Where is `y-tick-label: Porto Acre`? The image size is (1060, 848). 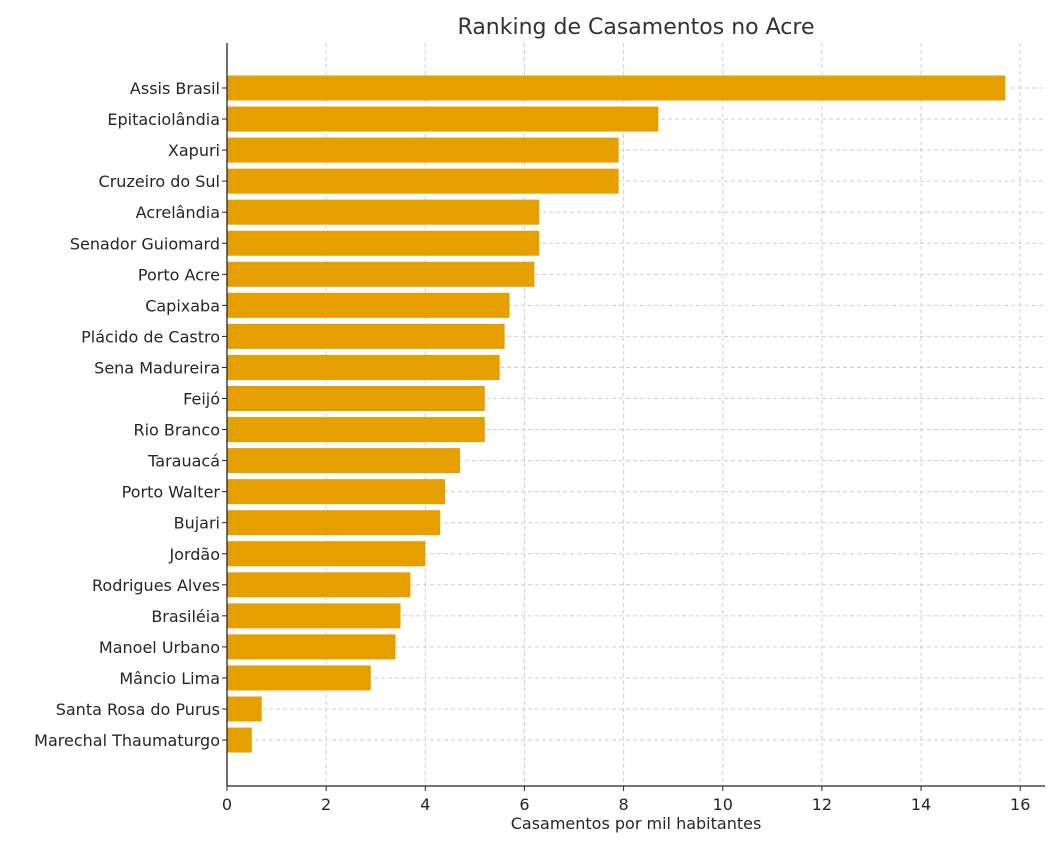 y-tick-label: Porto Acre is located at coordinates (179, 274).